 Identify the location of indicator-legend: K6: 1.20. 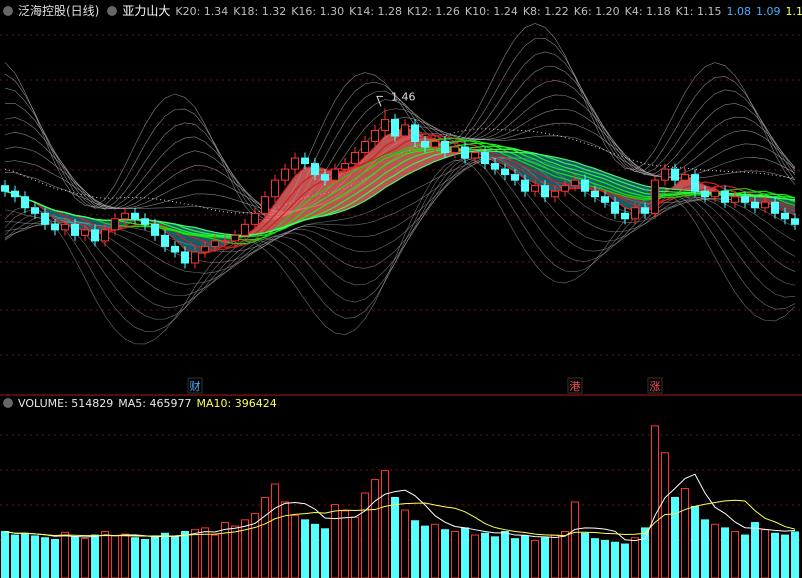
(596, 11).